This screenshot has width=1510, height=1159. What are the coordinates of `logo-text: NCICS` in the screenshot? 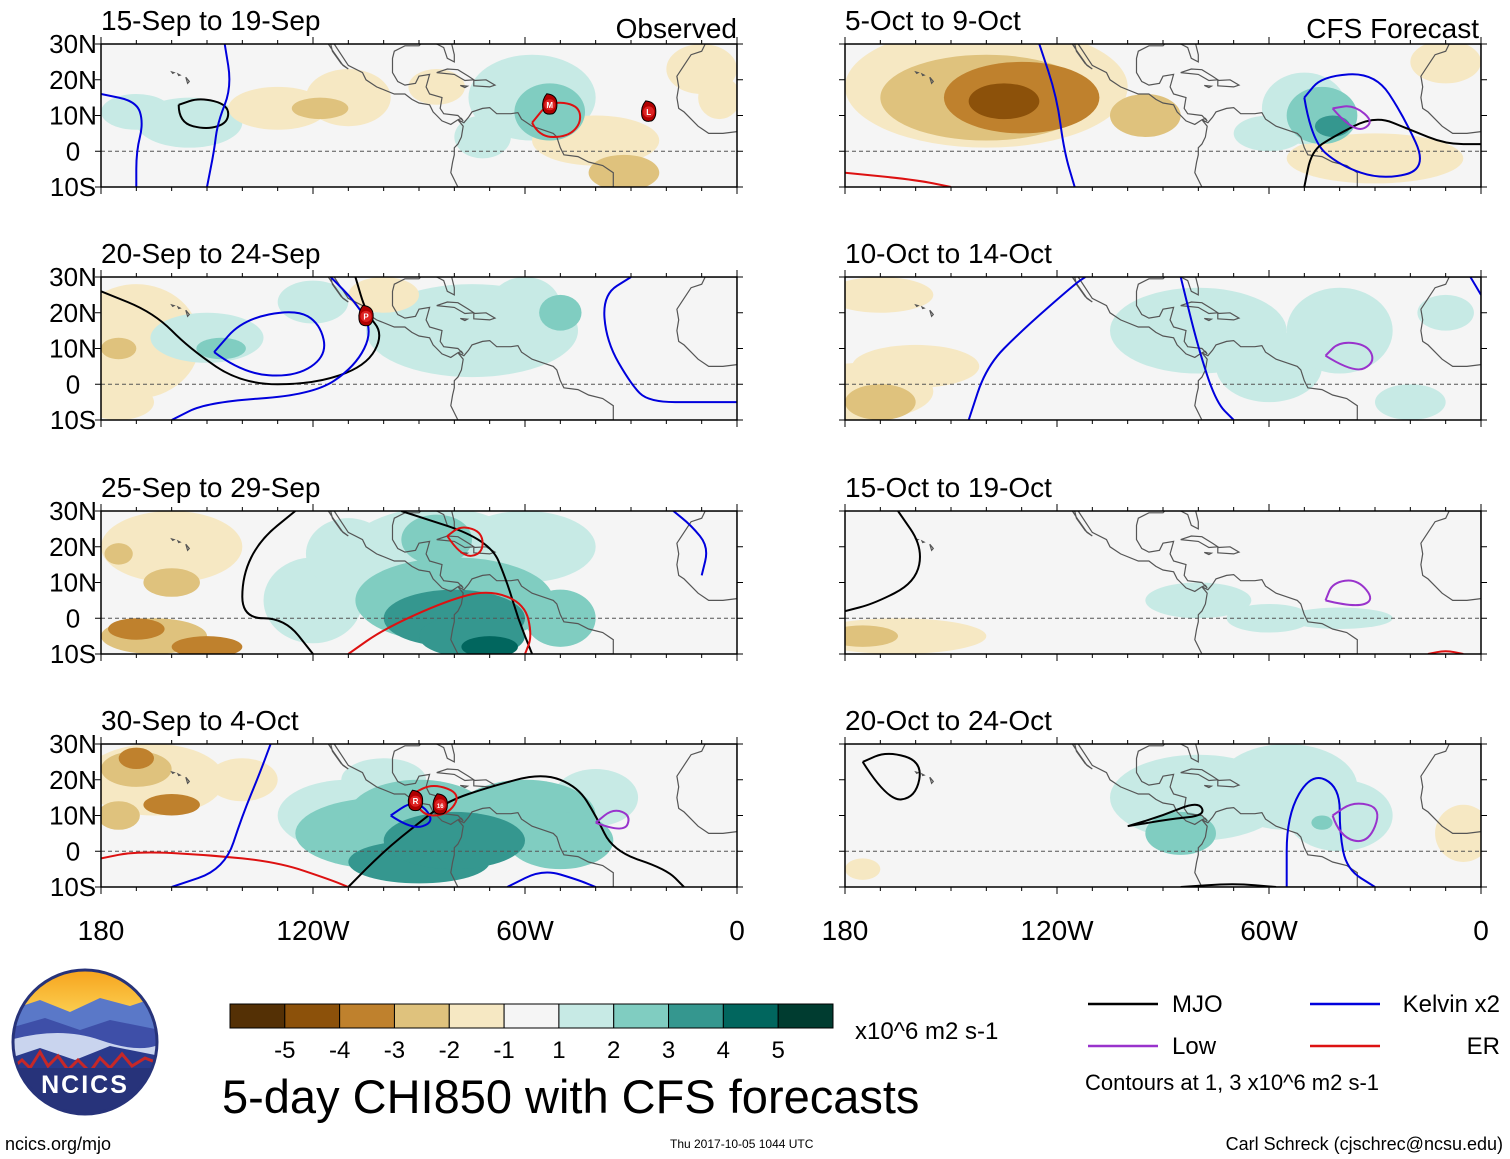 It's located at (85, 1085).